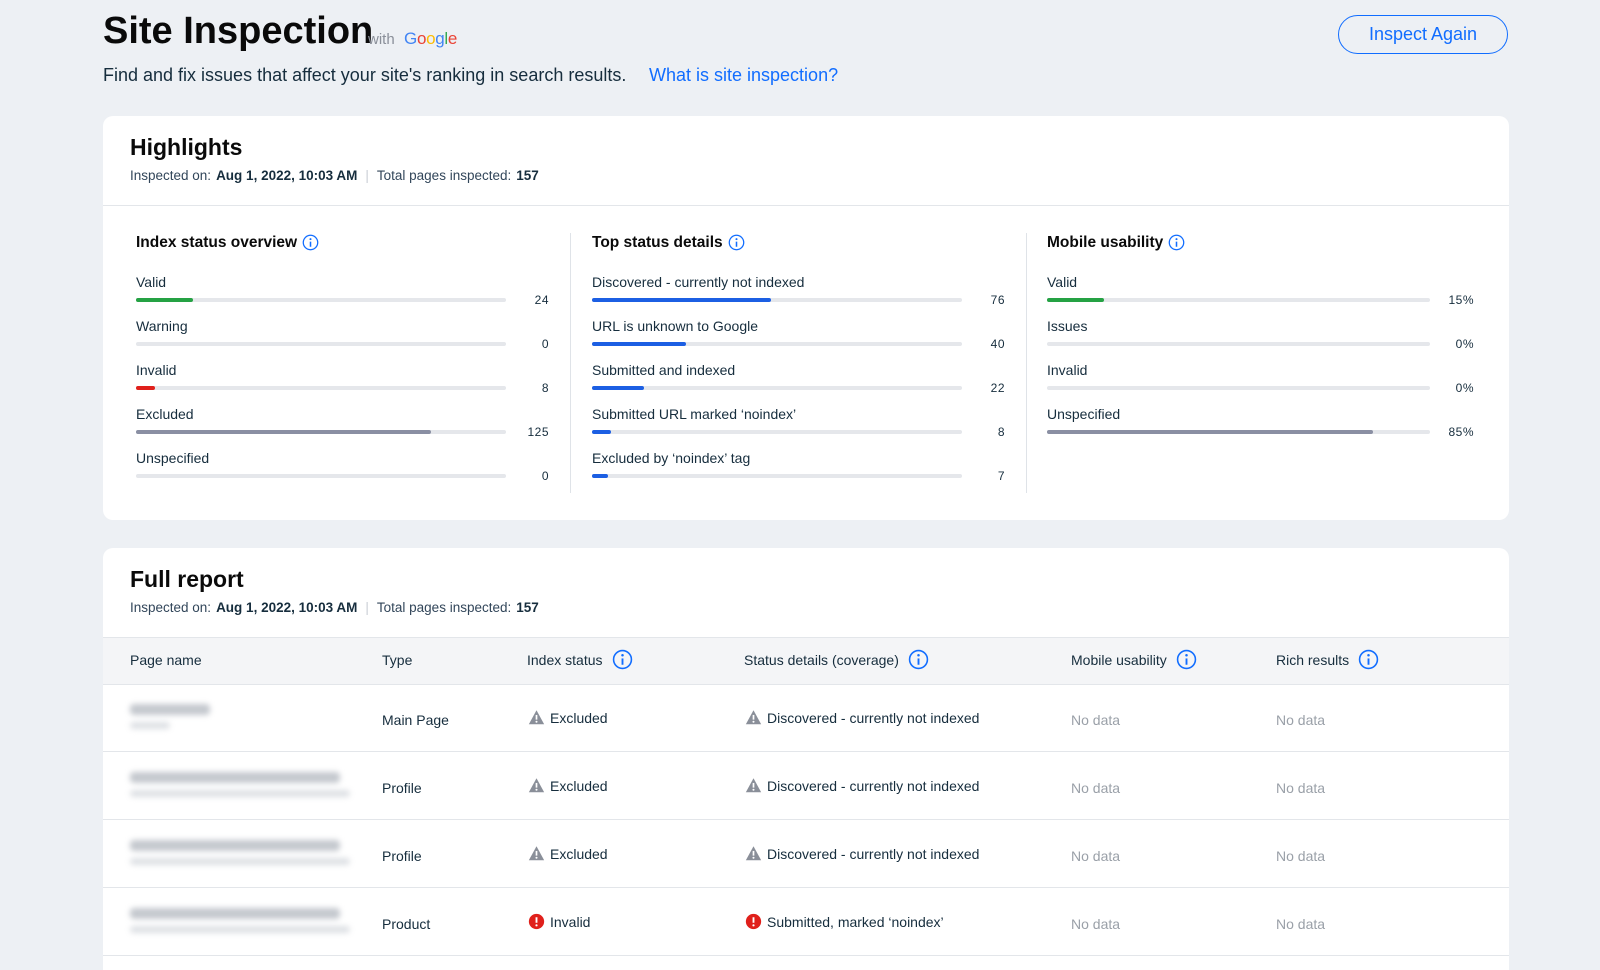 The height and width of the screenshot is (970, 1600). I want to click on page-type: Product, so click(406, 924).